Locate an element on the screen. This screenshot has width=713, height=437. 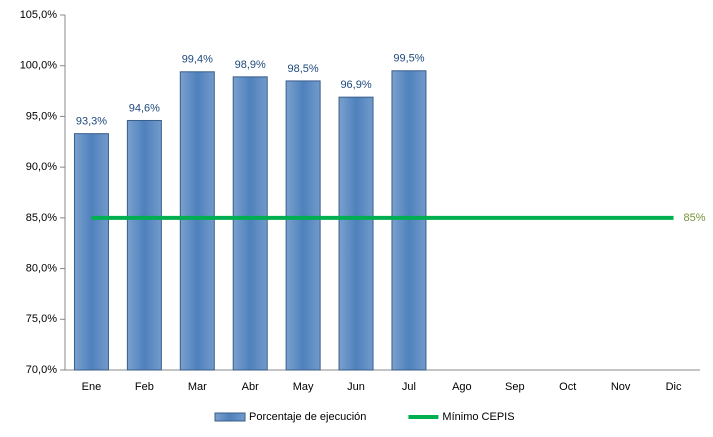
data-label: 99,5% is located at coordinates (408, 59).